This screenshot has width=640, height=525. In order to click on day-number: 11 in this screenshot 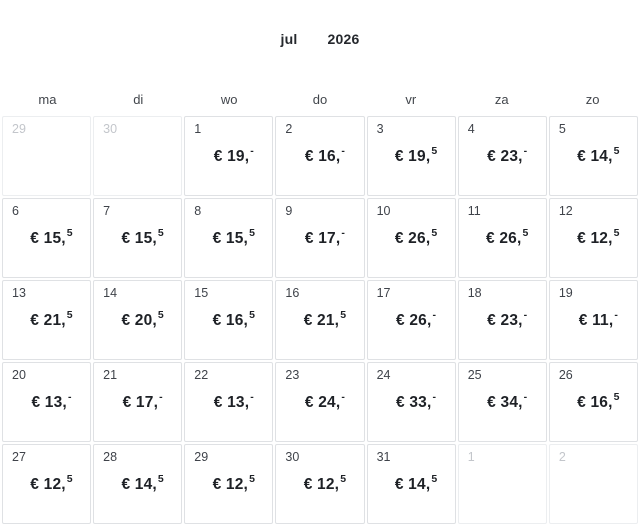, I will do `click(474, 211)`.